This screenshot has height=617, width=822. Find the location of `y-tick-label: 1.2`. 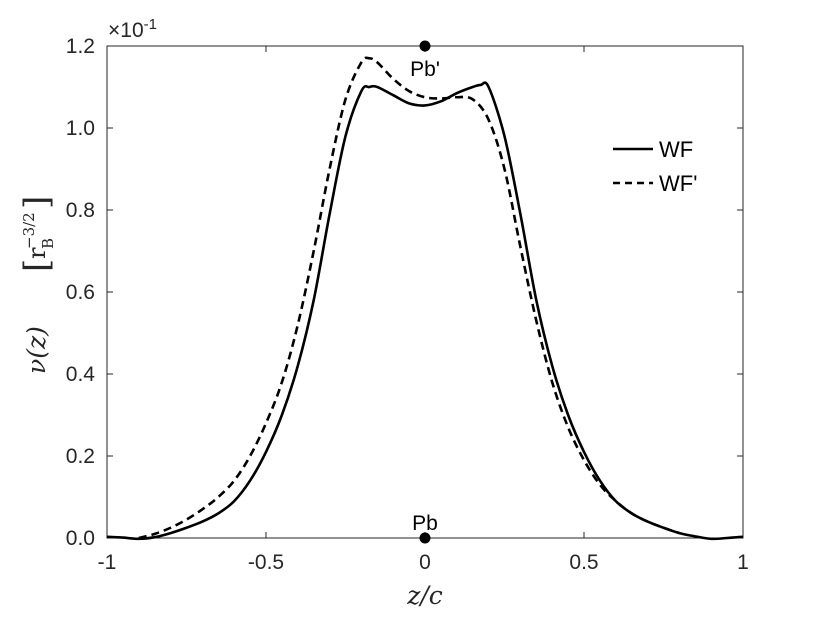

y-tick-label: 1.2 is located at coordinates (80, 46).